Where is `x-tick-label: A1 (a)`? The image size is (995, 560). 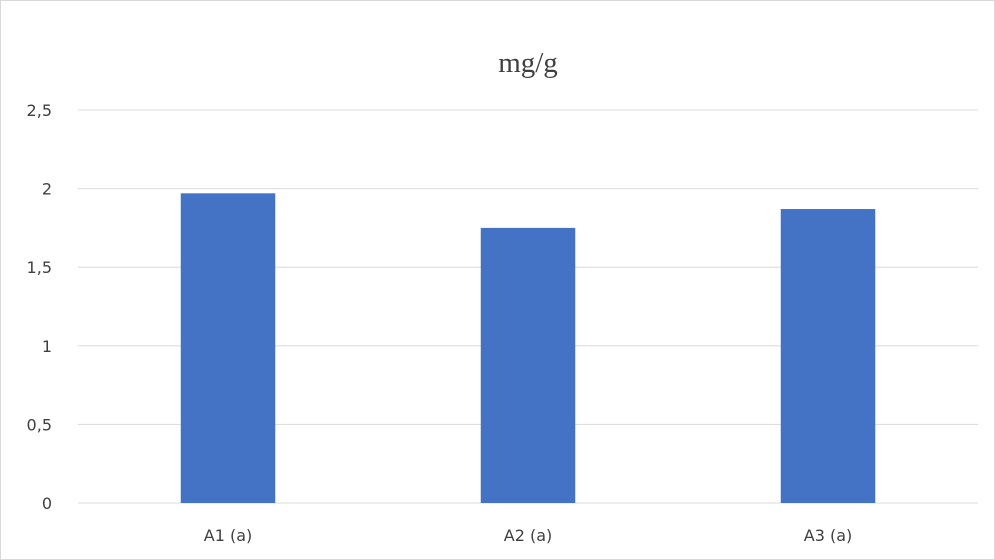
x-tick-label: A1 (a) is located at coordinates (228, 535).